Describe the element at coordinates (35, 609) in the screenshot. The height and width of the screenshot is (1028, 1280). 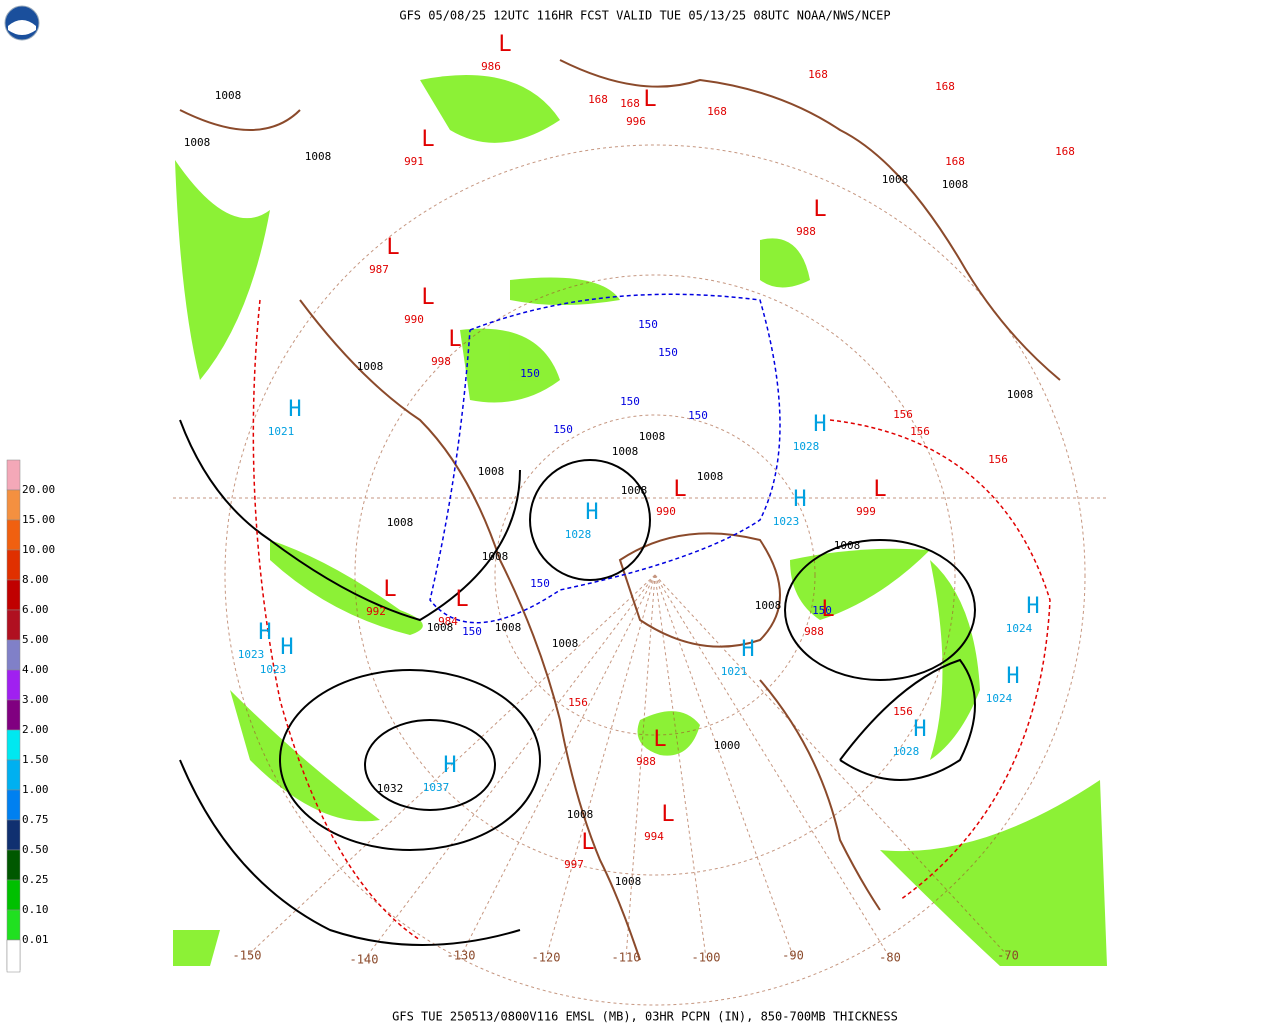
I see `legend-label: 6.00` at that location.